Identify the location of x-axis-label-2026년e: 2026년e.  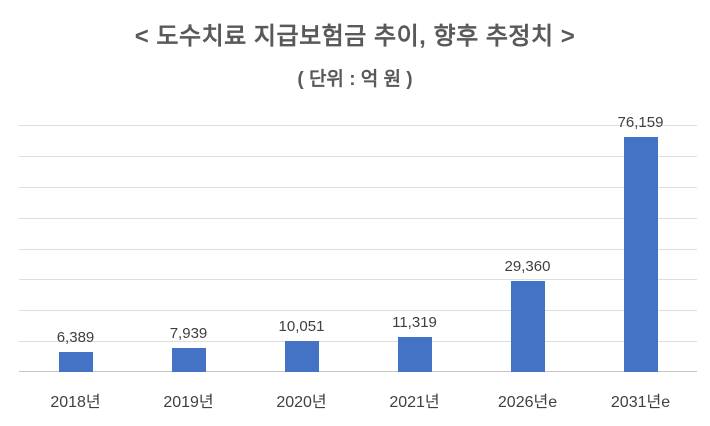
(527, 402).